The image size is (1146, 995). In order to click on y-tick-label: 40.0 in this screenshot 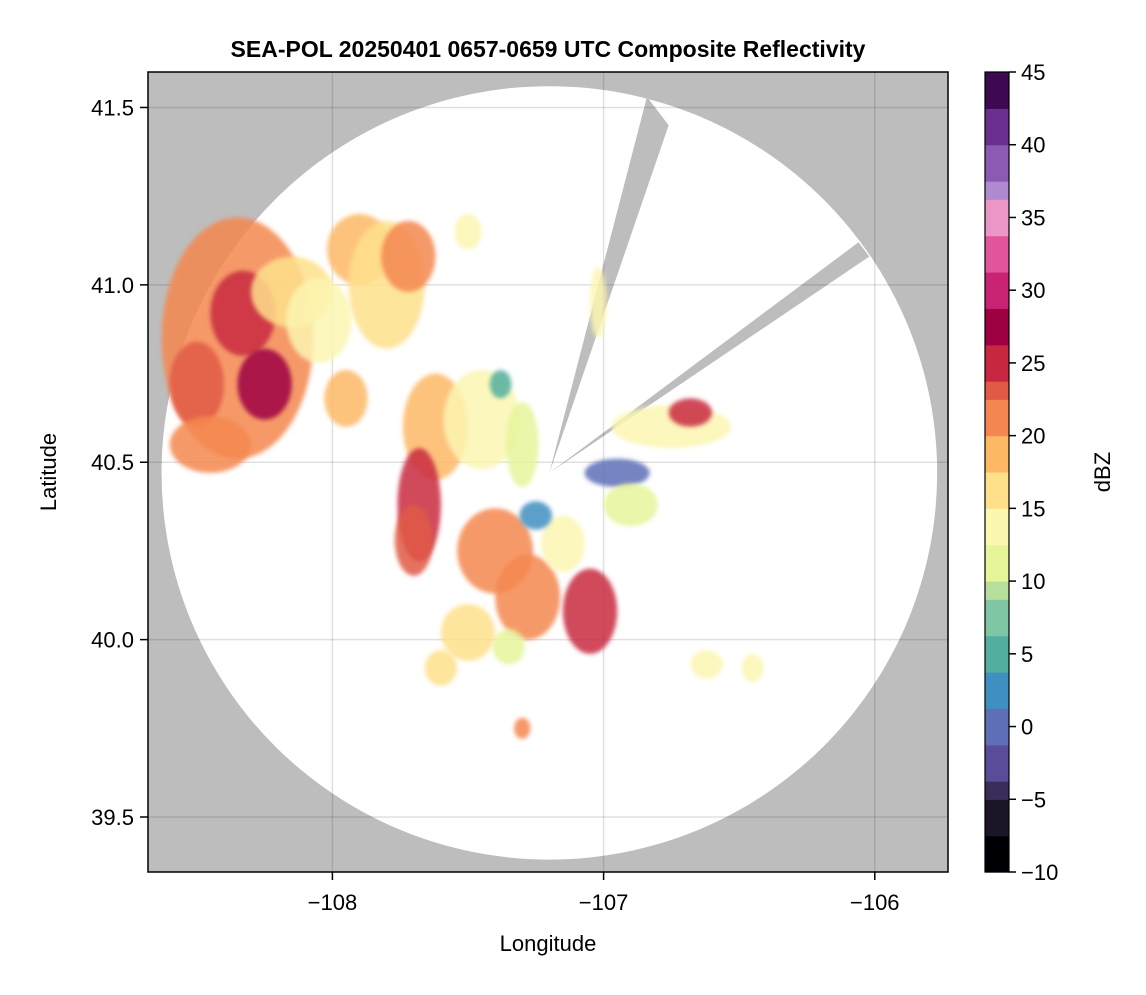, I will do `click(112, 640)`.